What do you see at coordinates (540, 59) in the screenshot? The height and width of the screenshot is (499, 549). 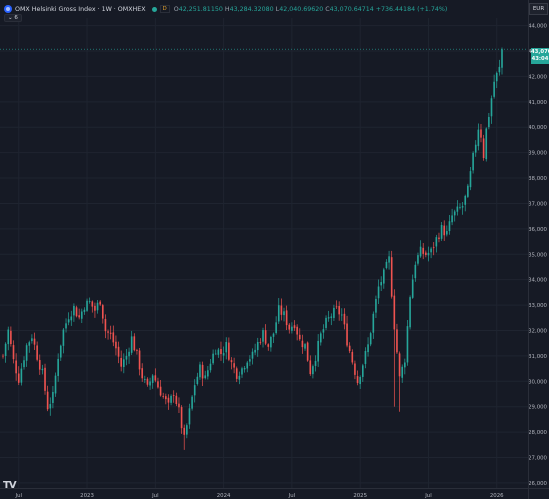 I see `bar-countdown: 43:04` at bounding box center [540, 59].